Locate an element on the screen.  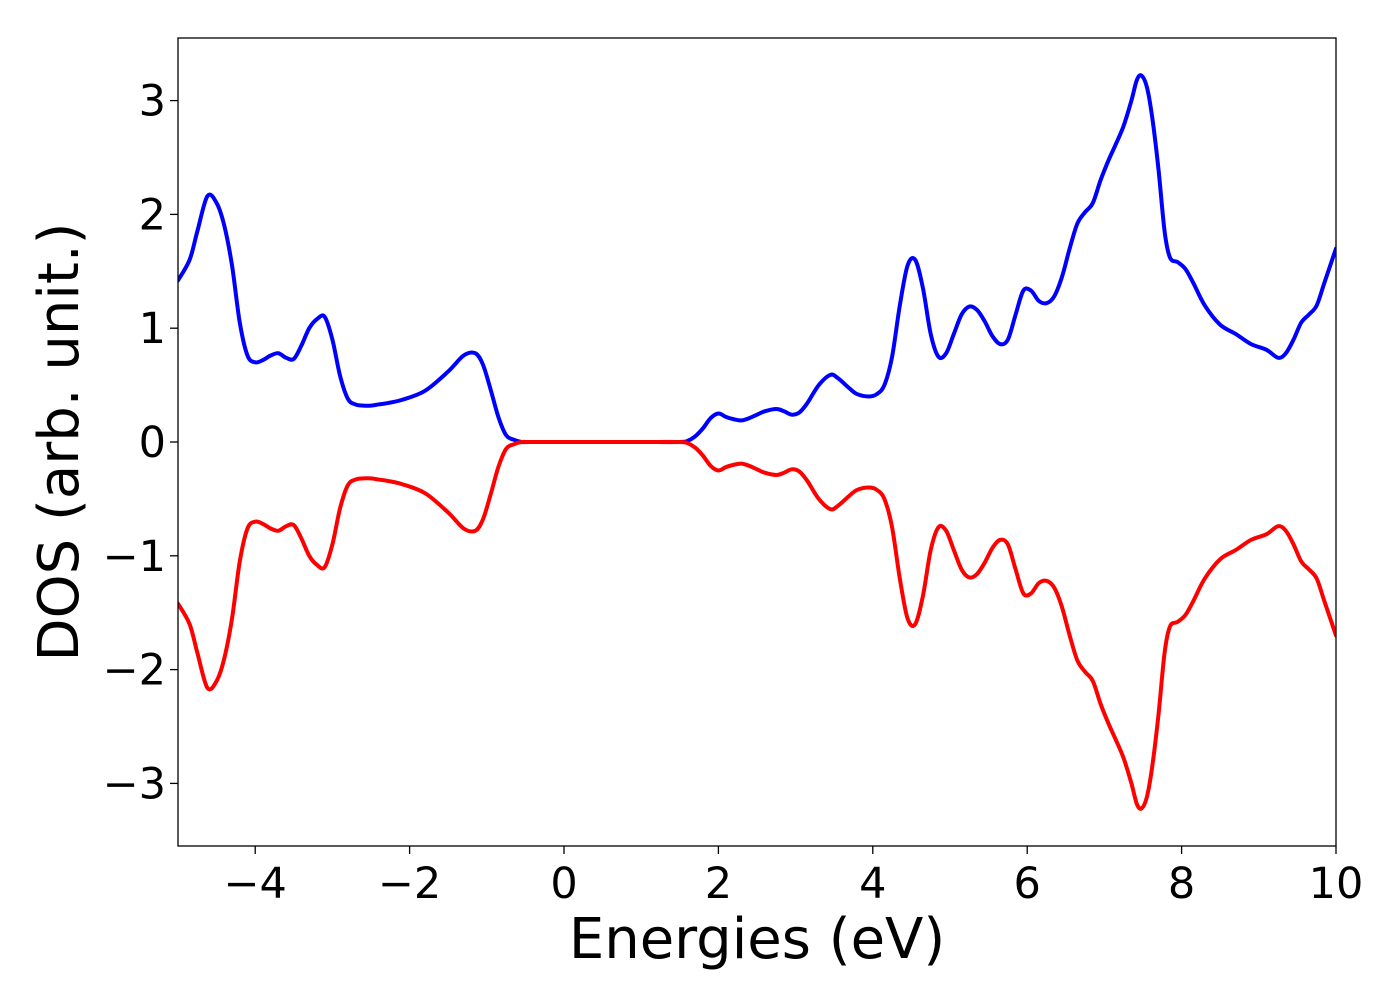
y-tick-label: 2 is located at coordinates (152, 215).